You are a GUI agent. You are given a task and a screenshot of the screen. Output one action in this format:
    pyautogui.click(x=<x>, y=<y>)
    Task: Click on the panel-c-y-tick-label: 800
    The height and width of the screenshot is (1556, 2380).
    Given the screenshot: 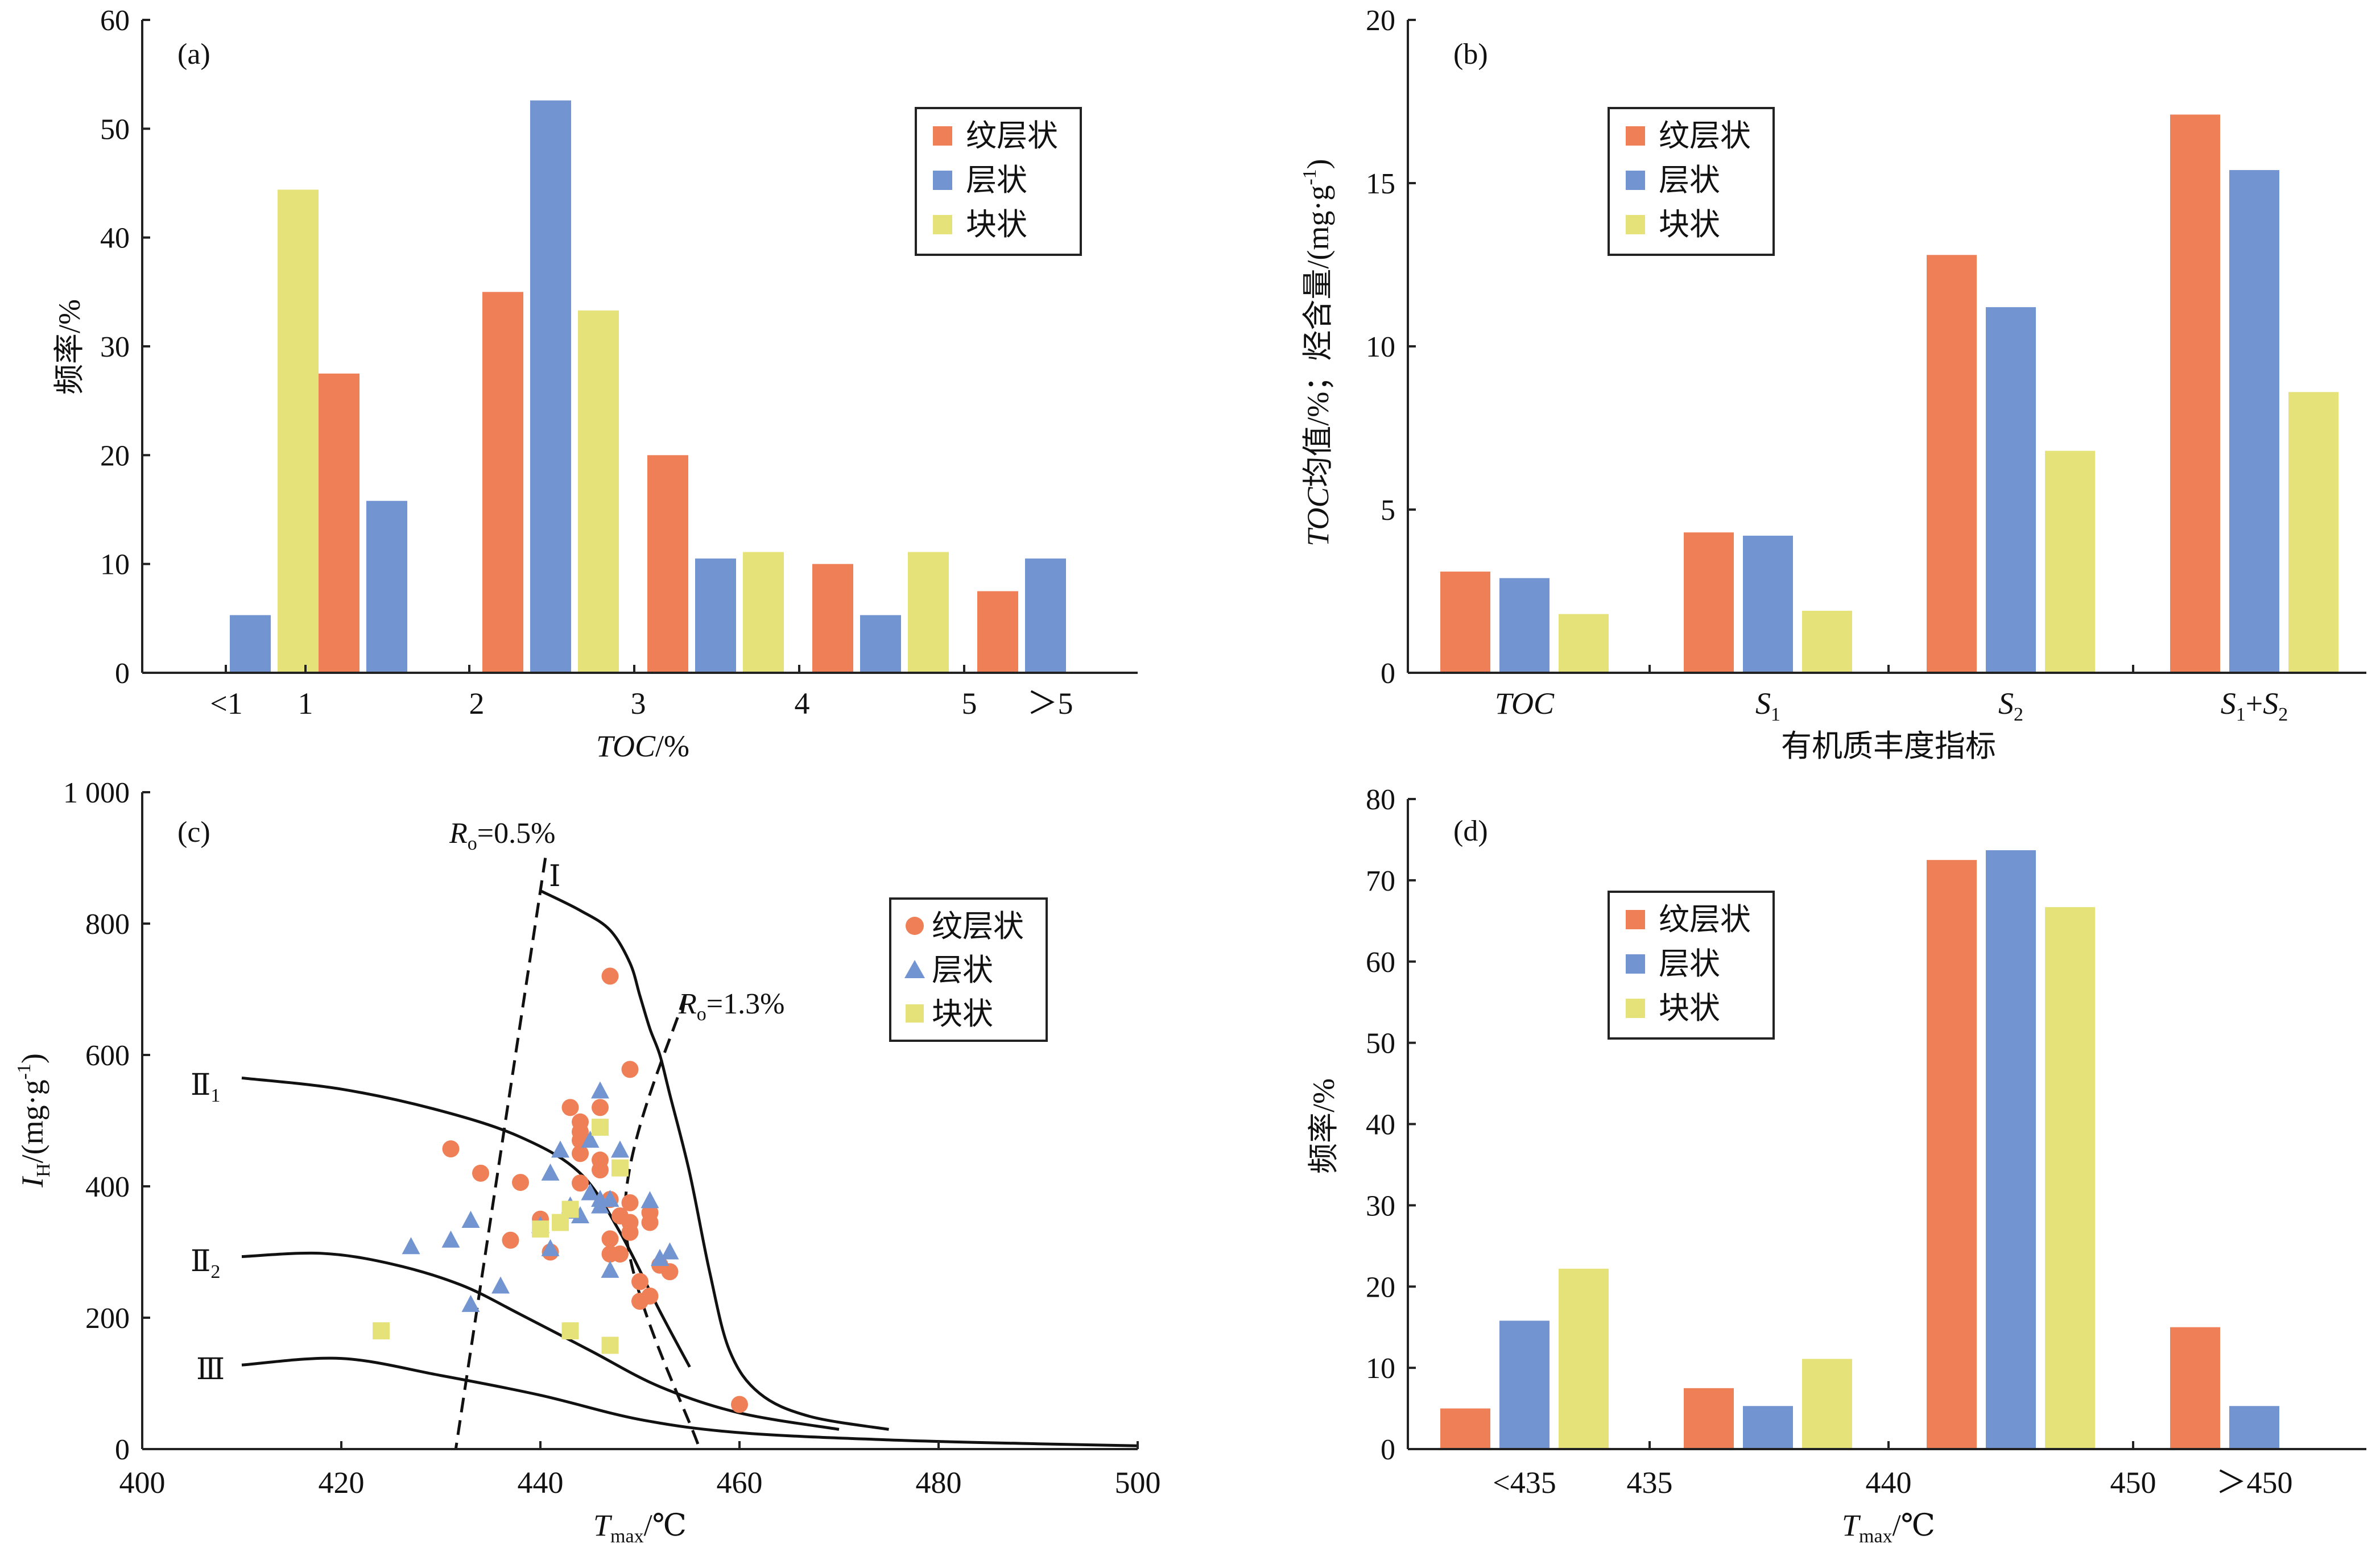 What is the action you would take?
    pyautogui.click(x=108, y=924)
    